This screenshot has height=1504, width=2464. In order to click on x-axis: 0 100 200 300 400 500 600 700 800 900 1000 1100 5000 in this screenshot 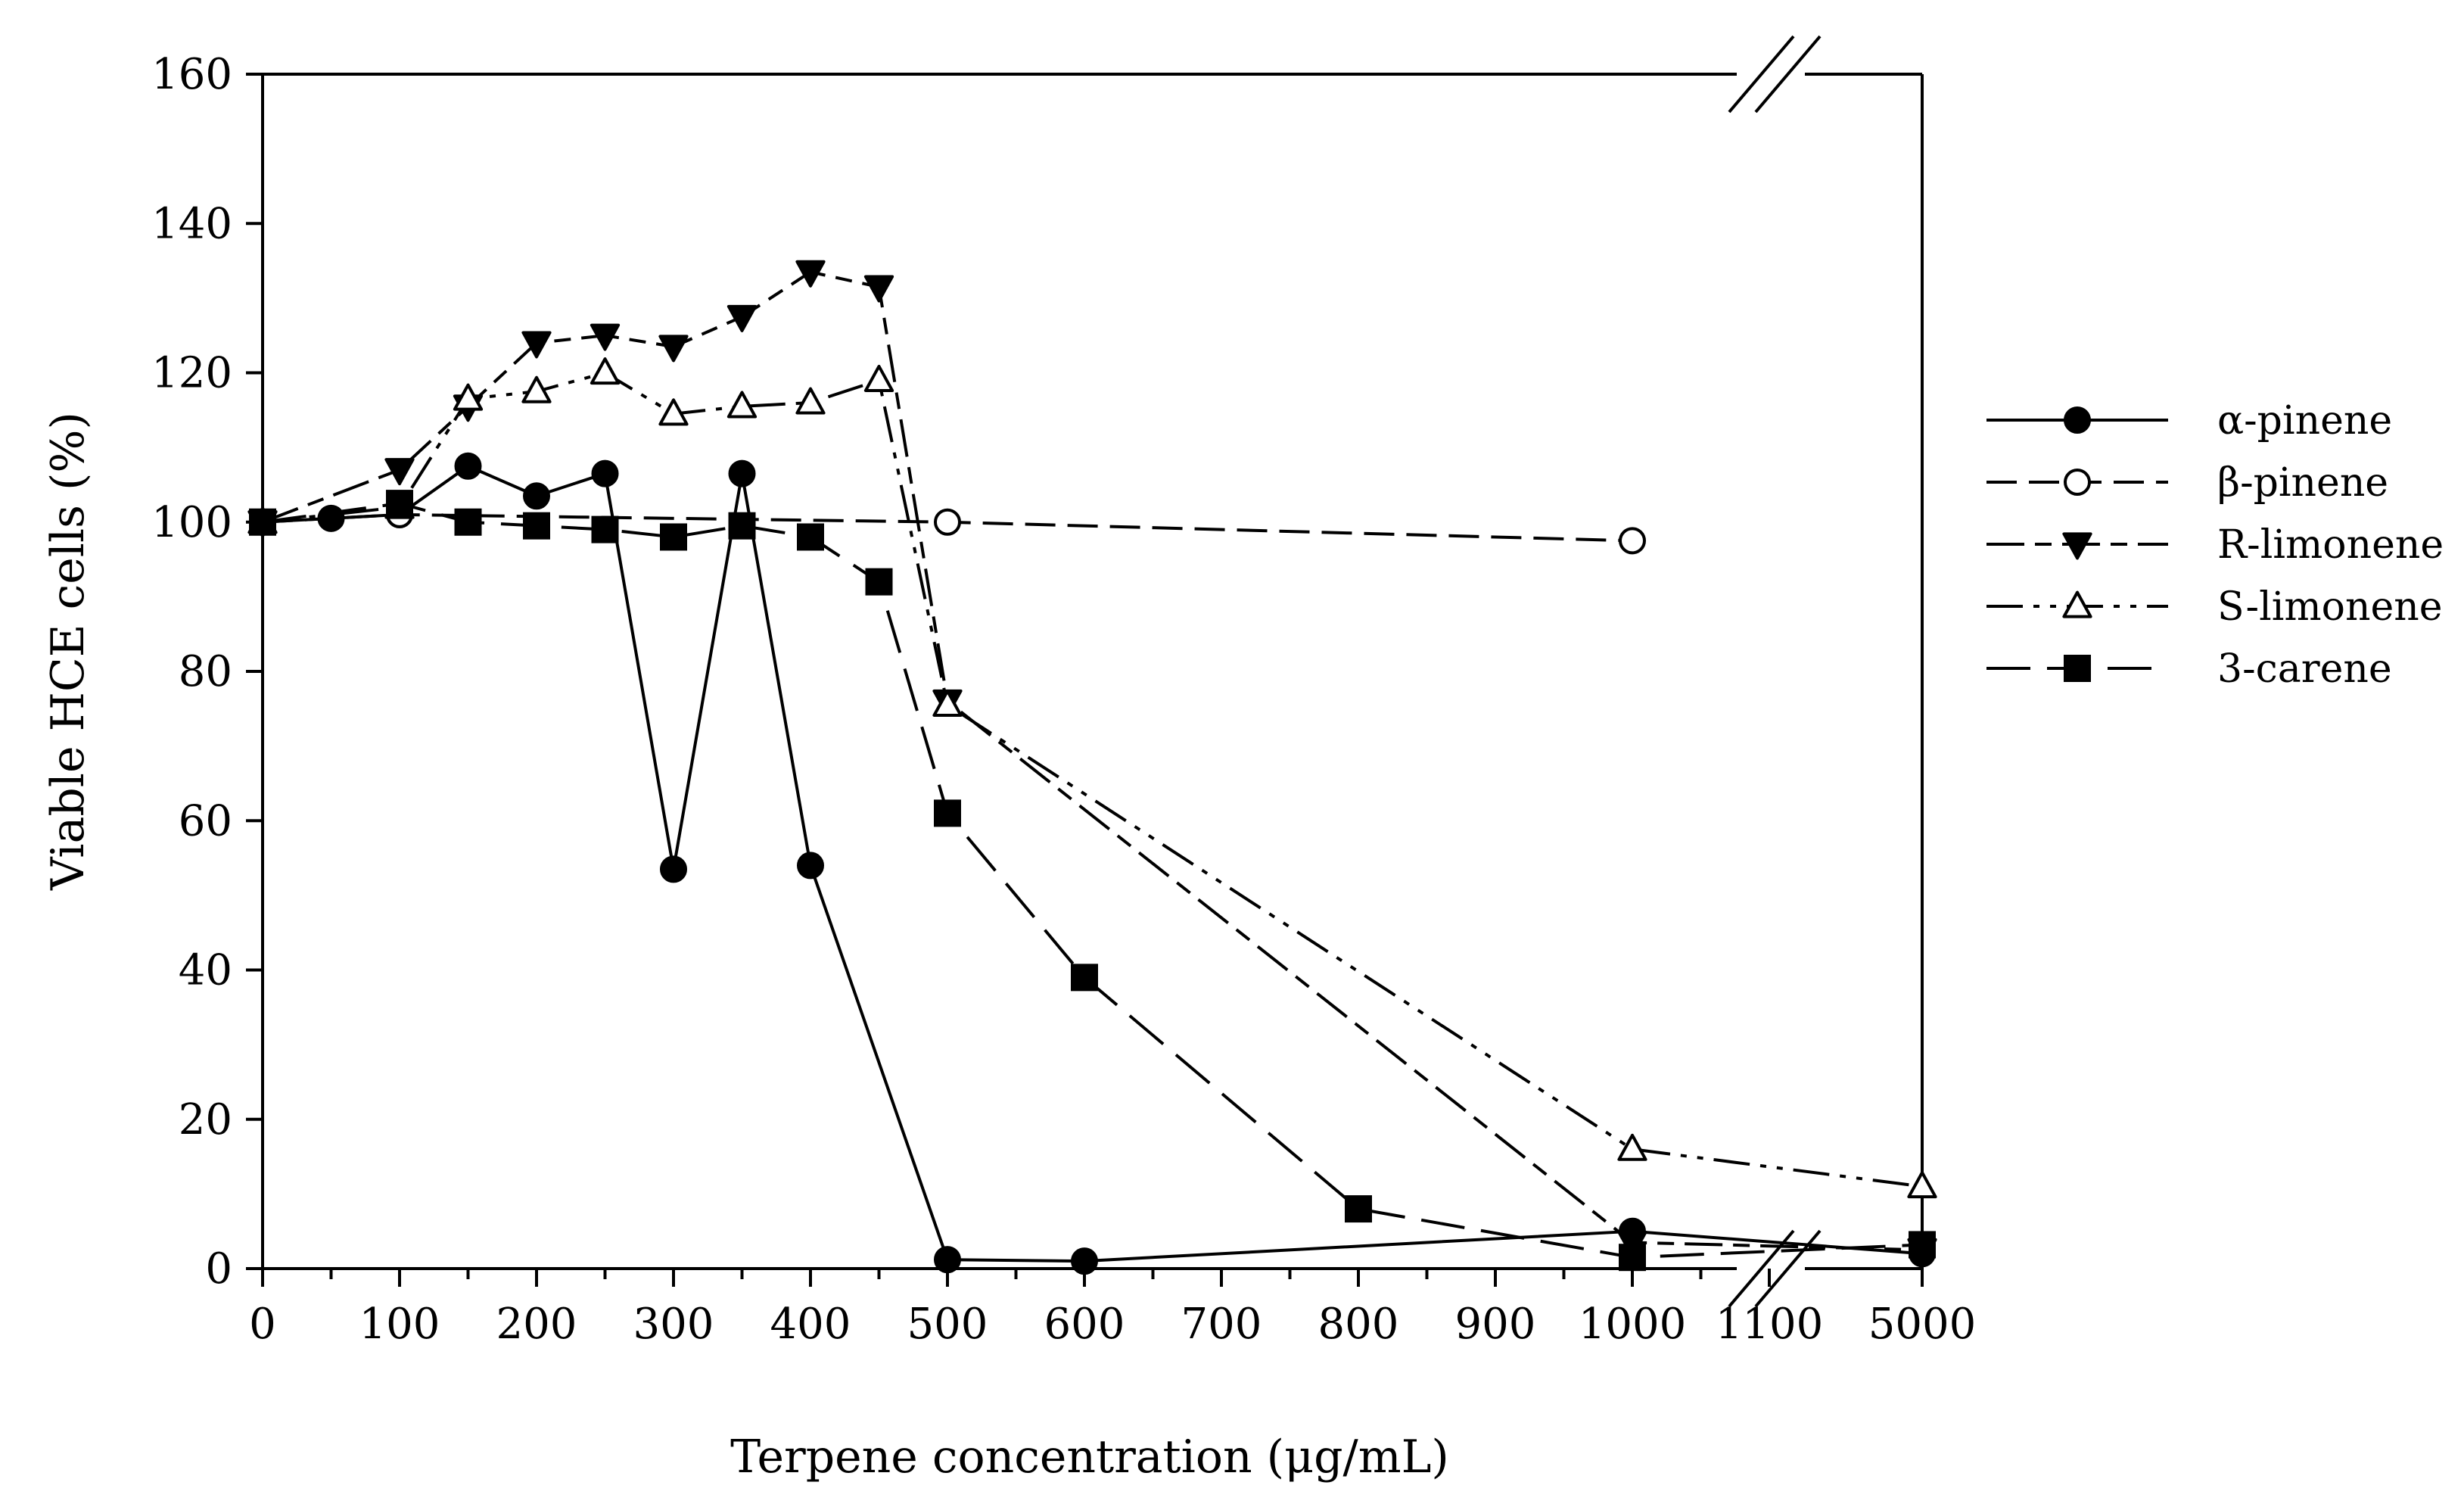, I will do `click(1112, 1309)`.